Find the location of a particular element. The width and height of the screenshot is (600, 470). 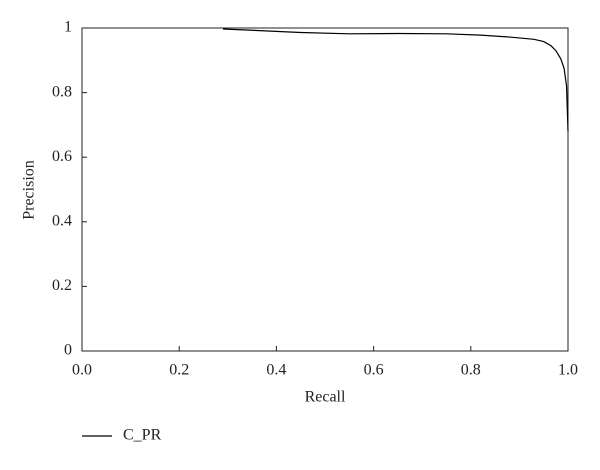

y-axis-label: Precision is located at coordinates (29, 190).